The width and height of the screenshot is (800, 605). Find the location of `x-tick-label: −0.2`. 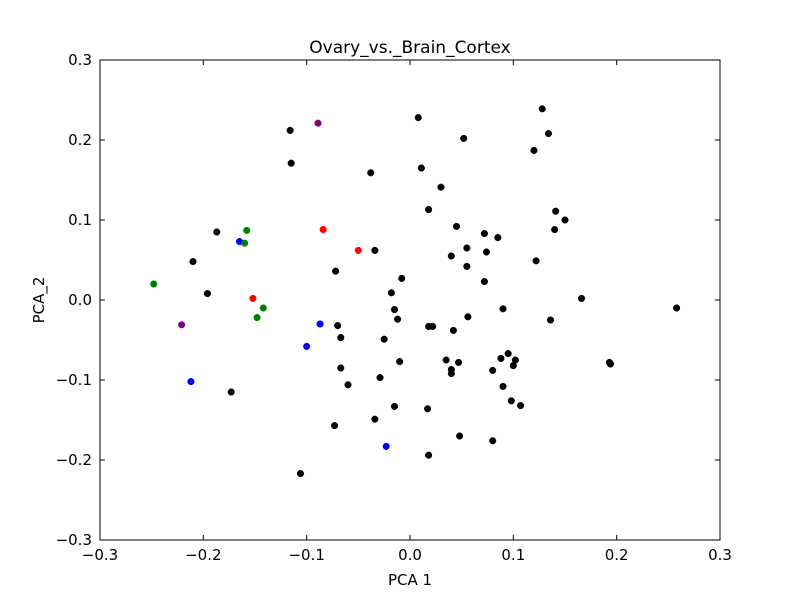

x-tick-label: −0.2 is located at coordinates (203, 555).